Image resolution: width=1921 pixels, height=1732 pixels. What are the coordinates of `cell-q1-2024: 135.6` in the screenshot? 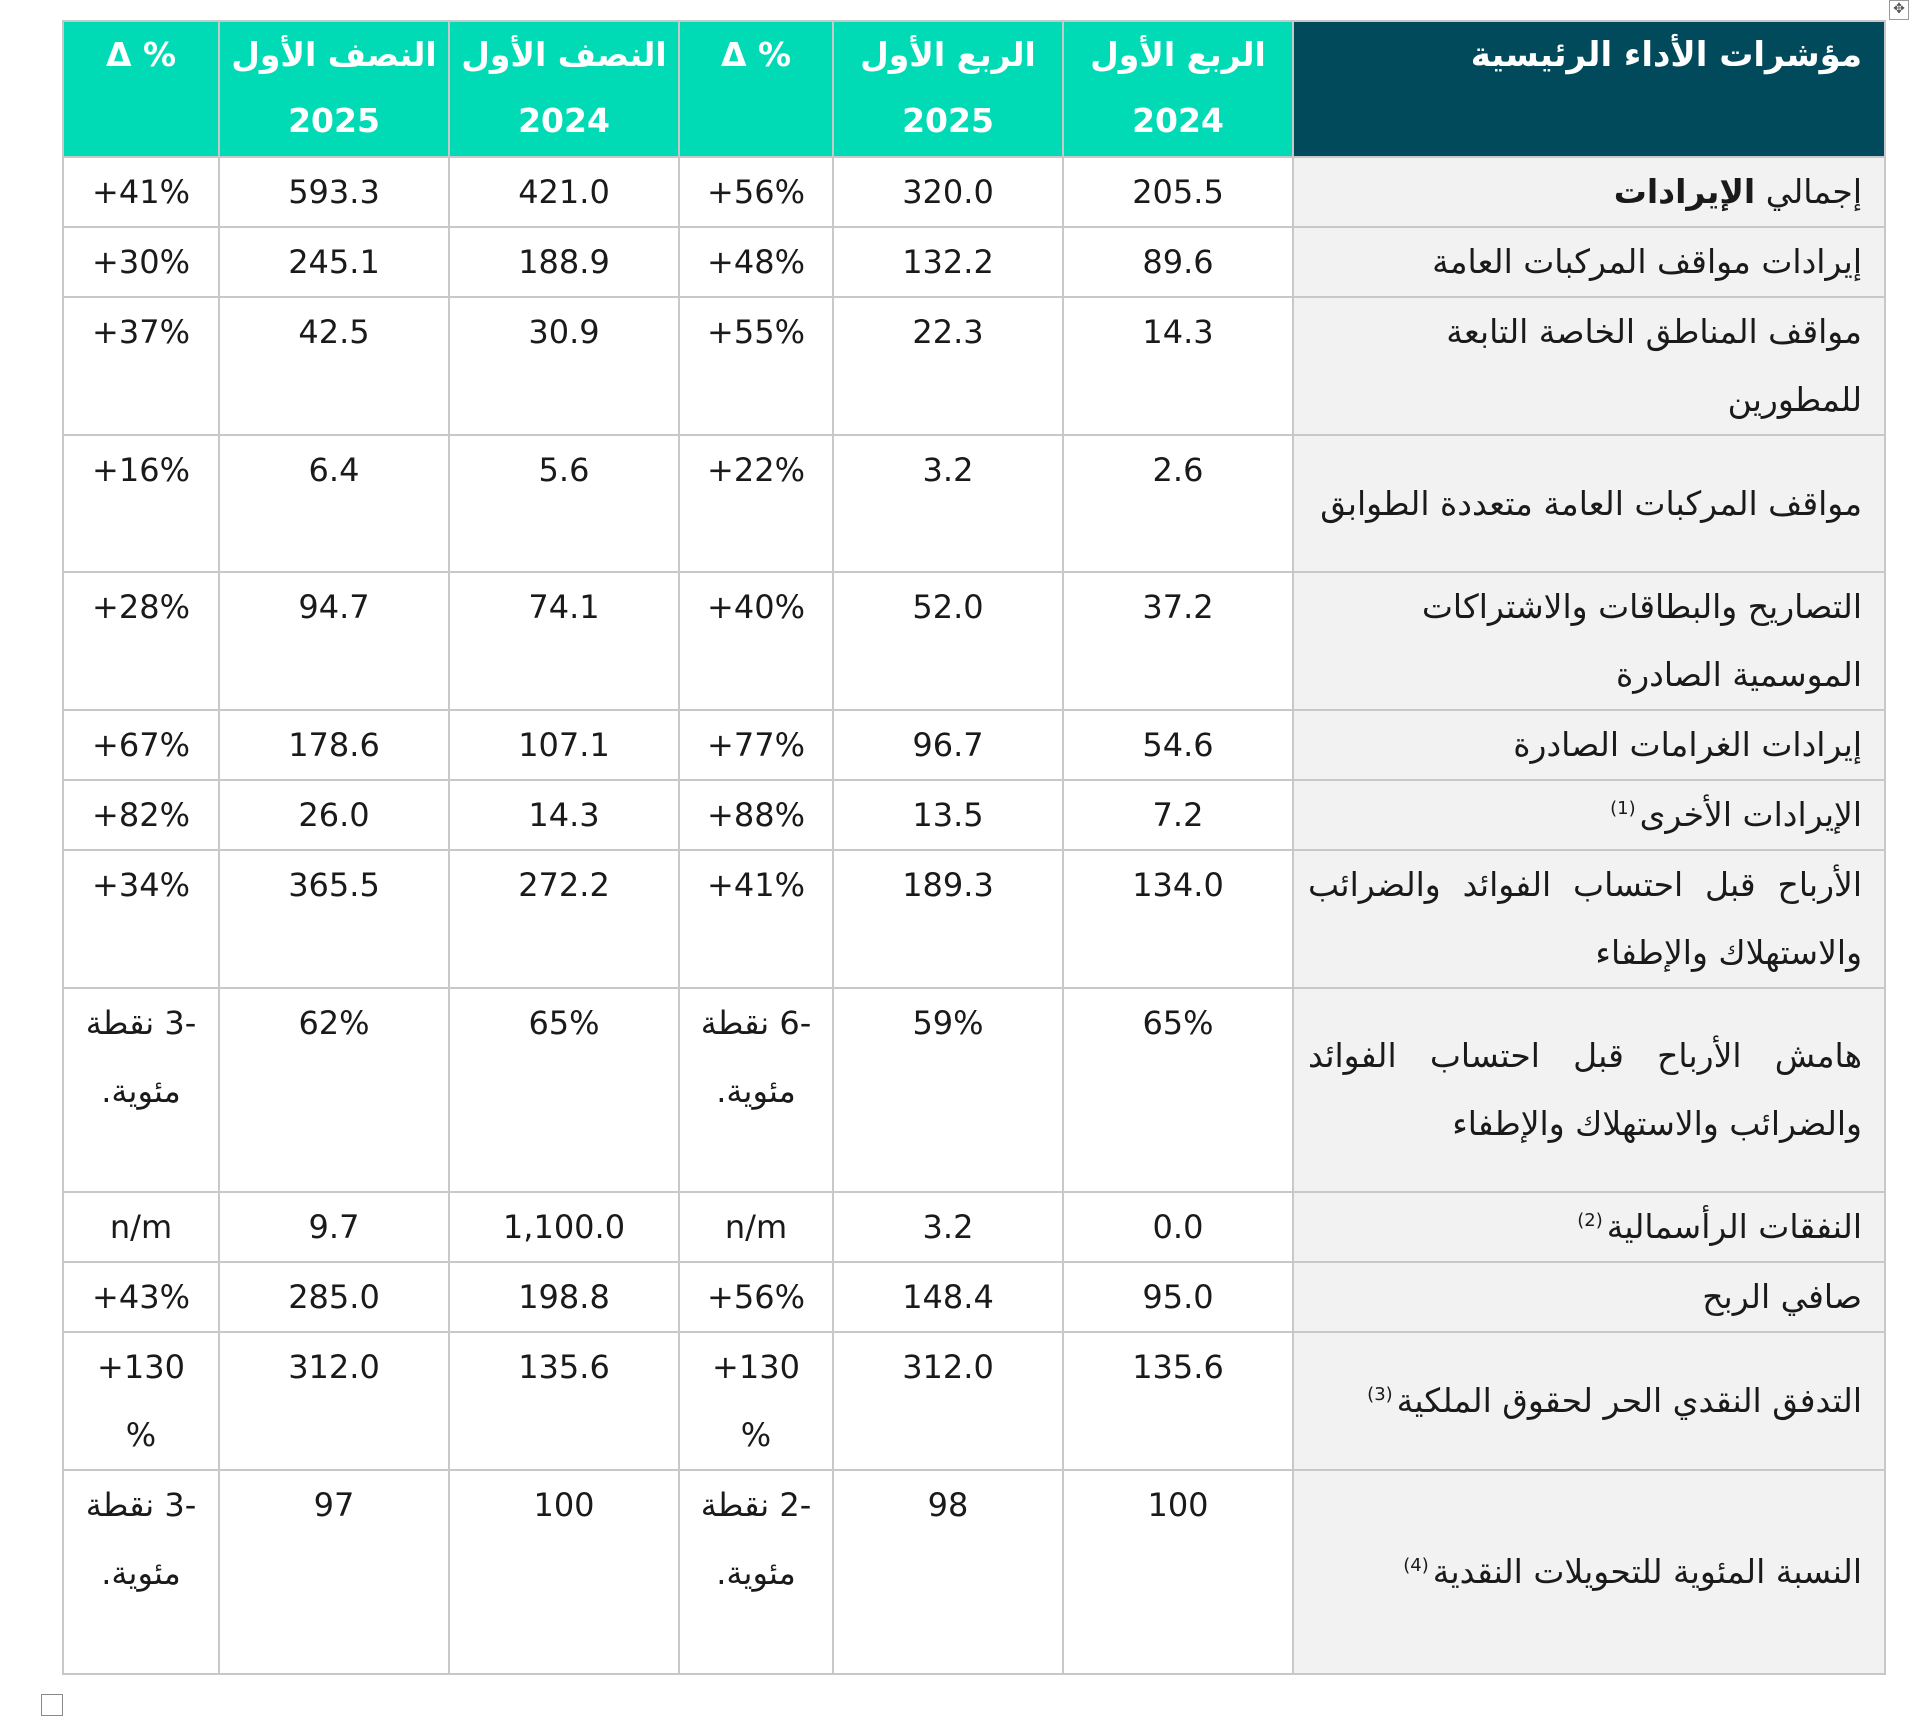 It's located at (1178, 1401).